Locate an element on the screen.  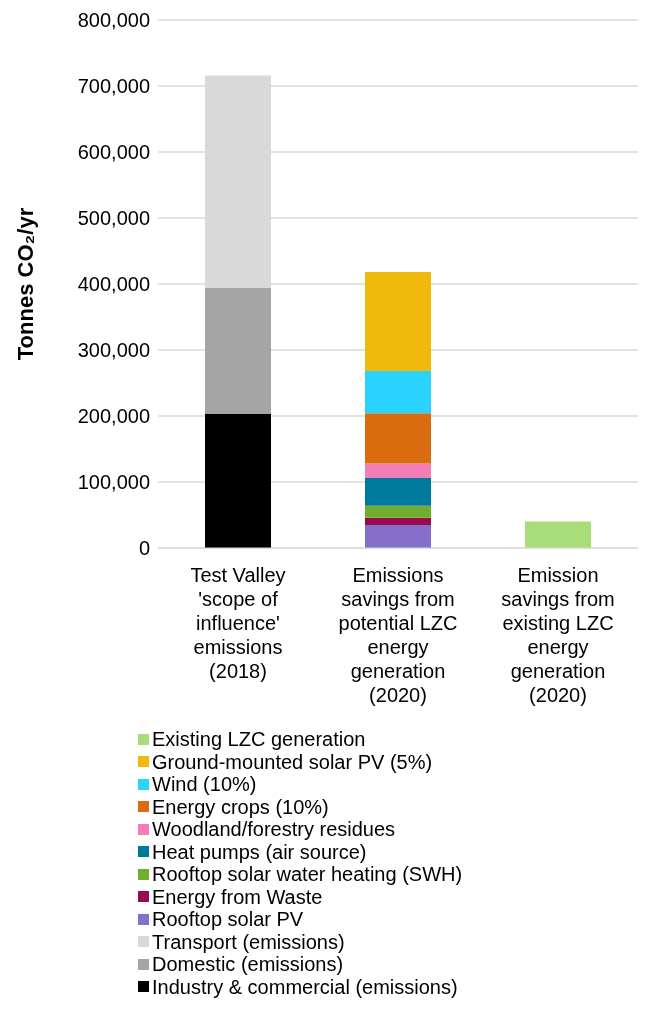
legend-label: Rooftop solar water heating (SWH) is located at coordinates (307, 874).